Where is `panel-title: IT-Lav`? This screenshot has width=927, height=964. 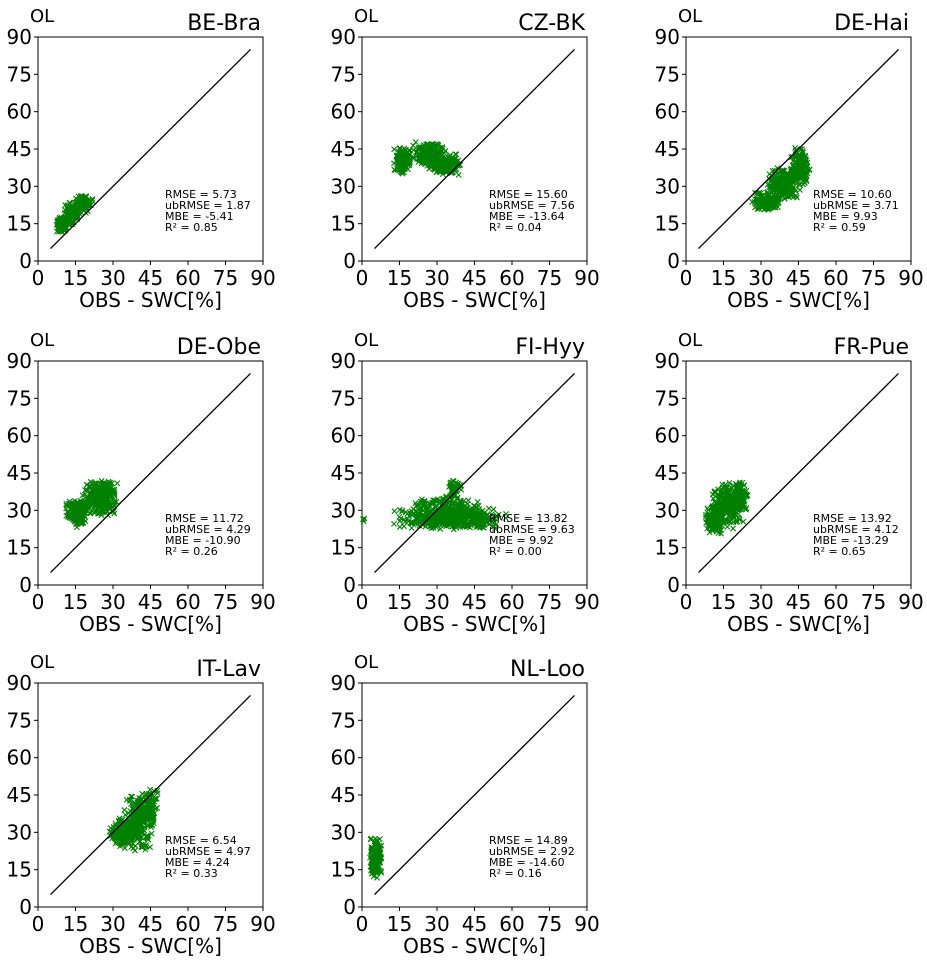
panel-title: IT-Lav is located at coordinates (228, 669).